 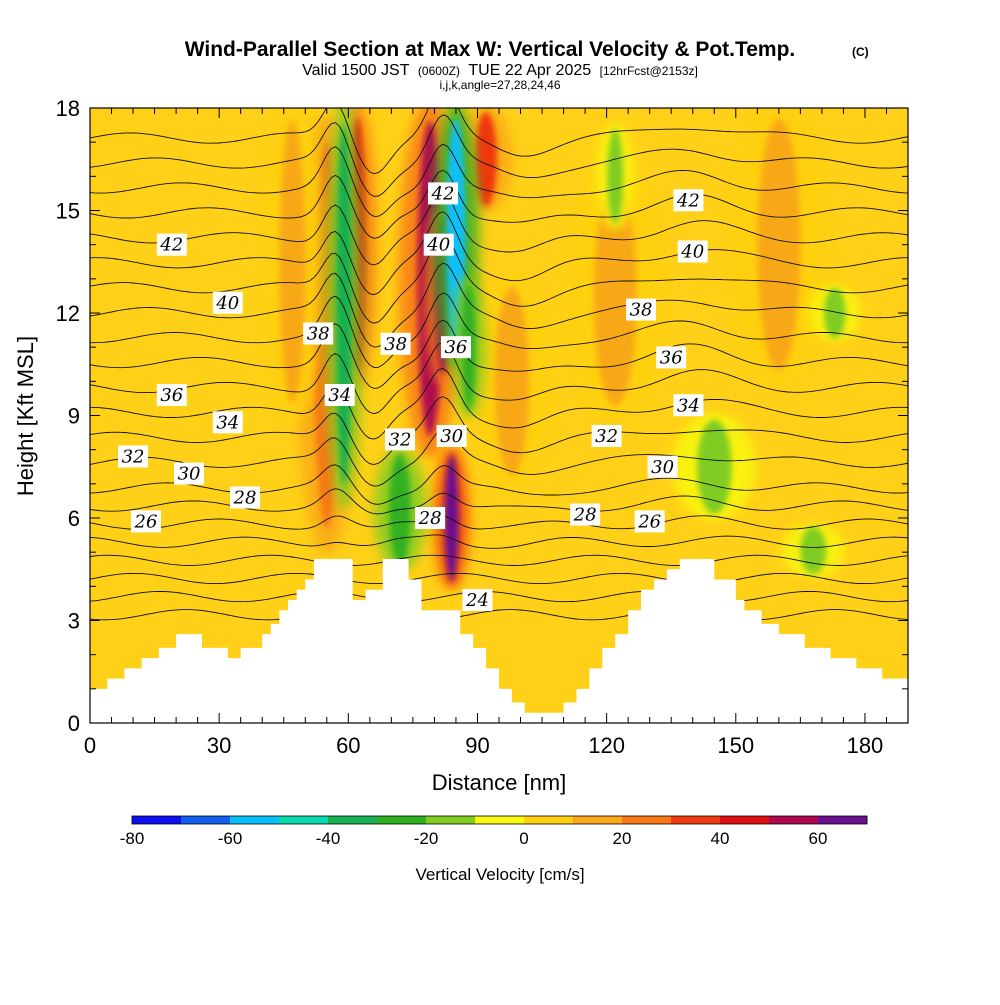 What do you see at coordinates (74, 518) in the screenshot?
I see `y-tick-label: 6` at bounding box center [74, 518].